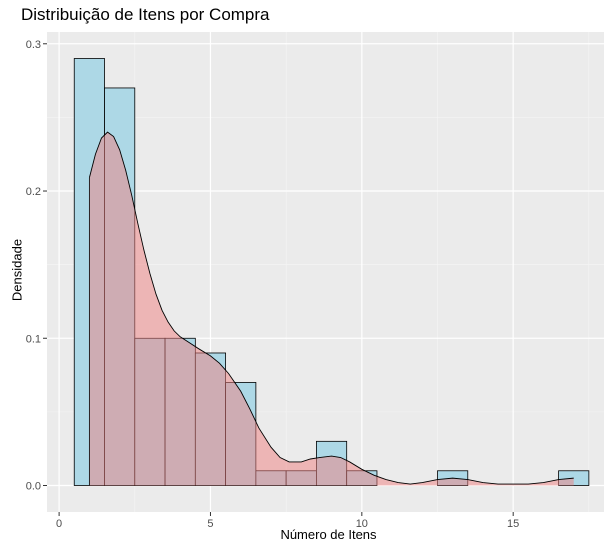 The image size is (613, 552). What do you see at coordinates (328, 534) in the screenshot?
I see `x-axis-title: Número de Itens` at bounding box center [328, 534].